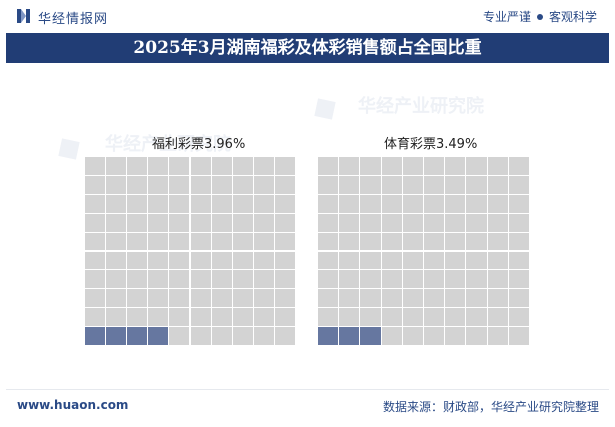  Describe the element at coordinates (23, 16) in the screenshot. I see `brand-logo-icon` at that location.